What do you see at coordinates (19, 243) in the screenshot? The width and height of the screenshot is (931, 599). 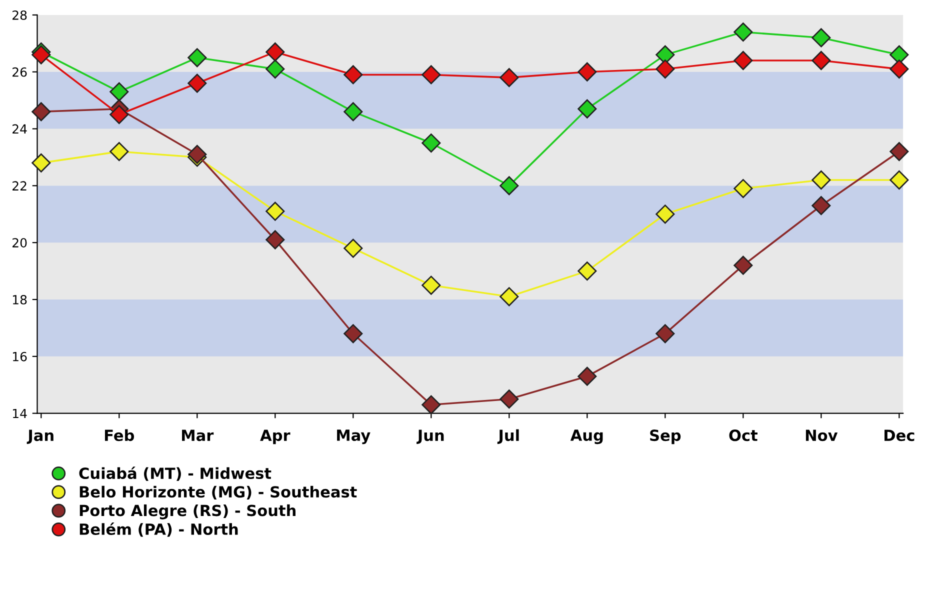 I see `y-tick-label: 20` at bounding box center [19, 243].